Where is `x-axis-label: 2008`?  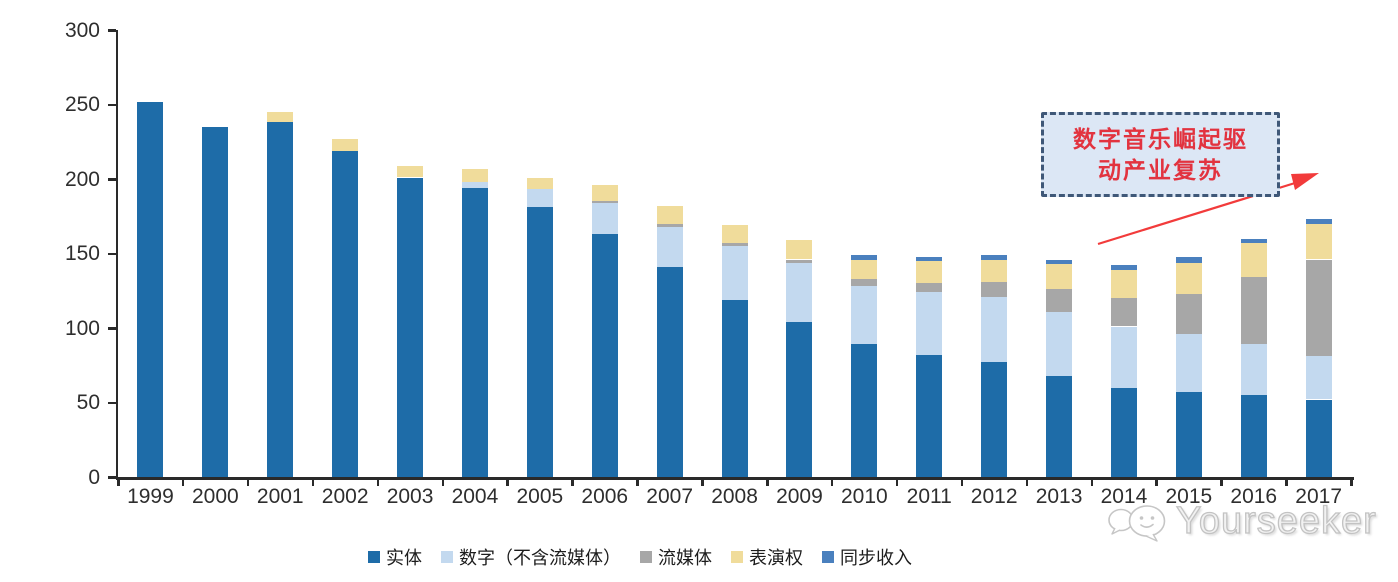
x-axis-label: 2008 is located at coordinates (734, 496).